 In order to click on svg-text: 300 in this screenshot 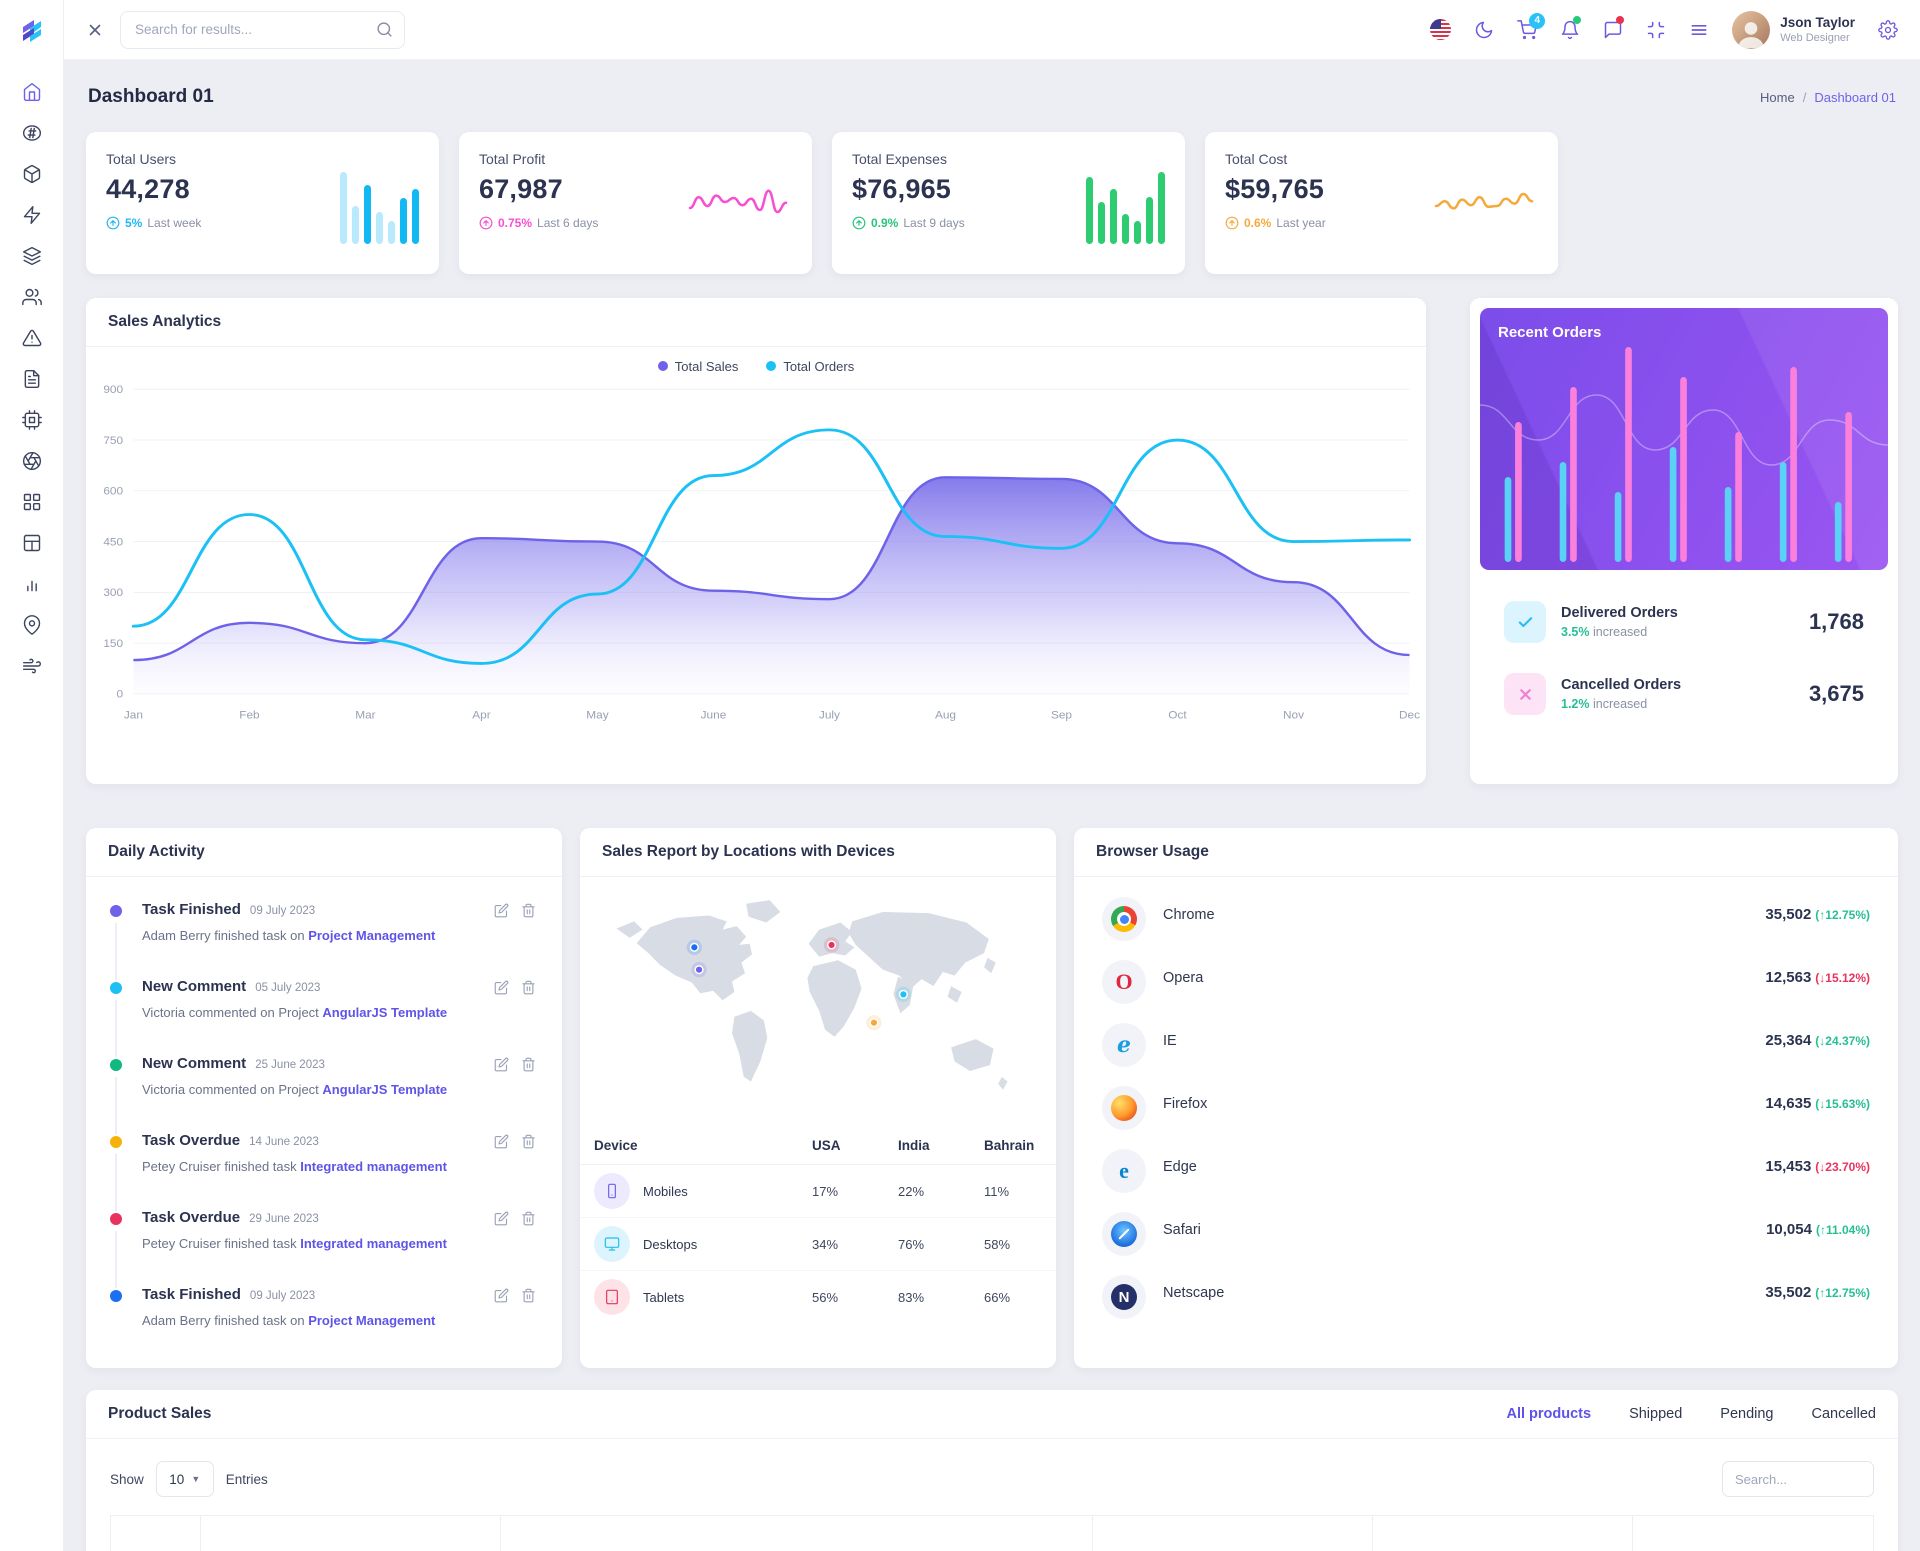, I will do `click(113, 593)`.